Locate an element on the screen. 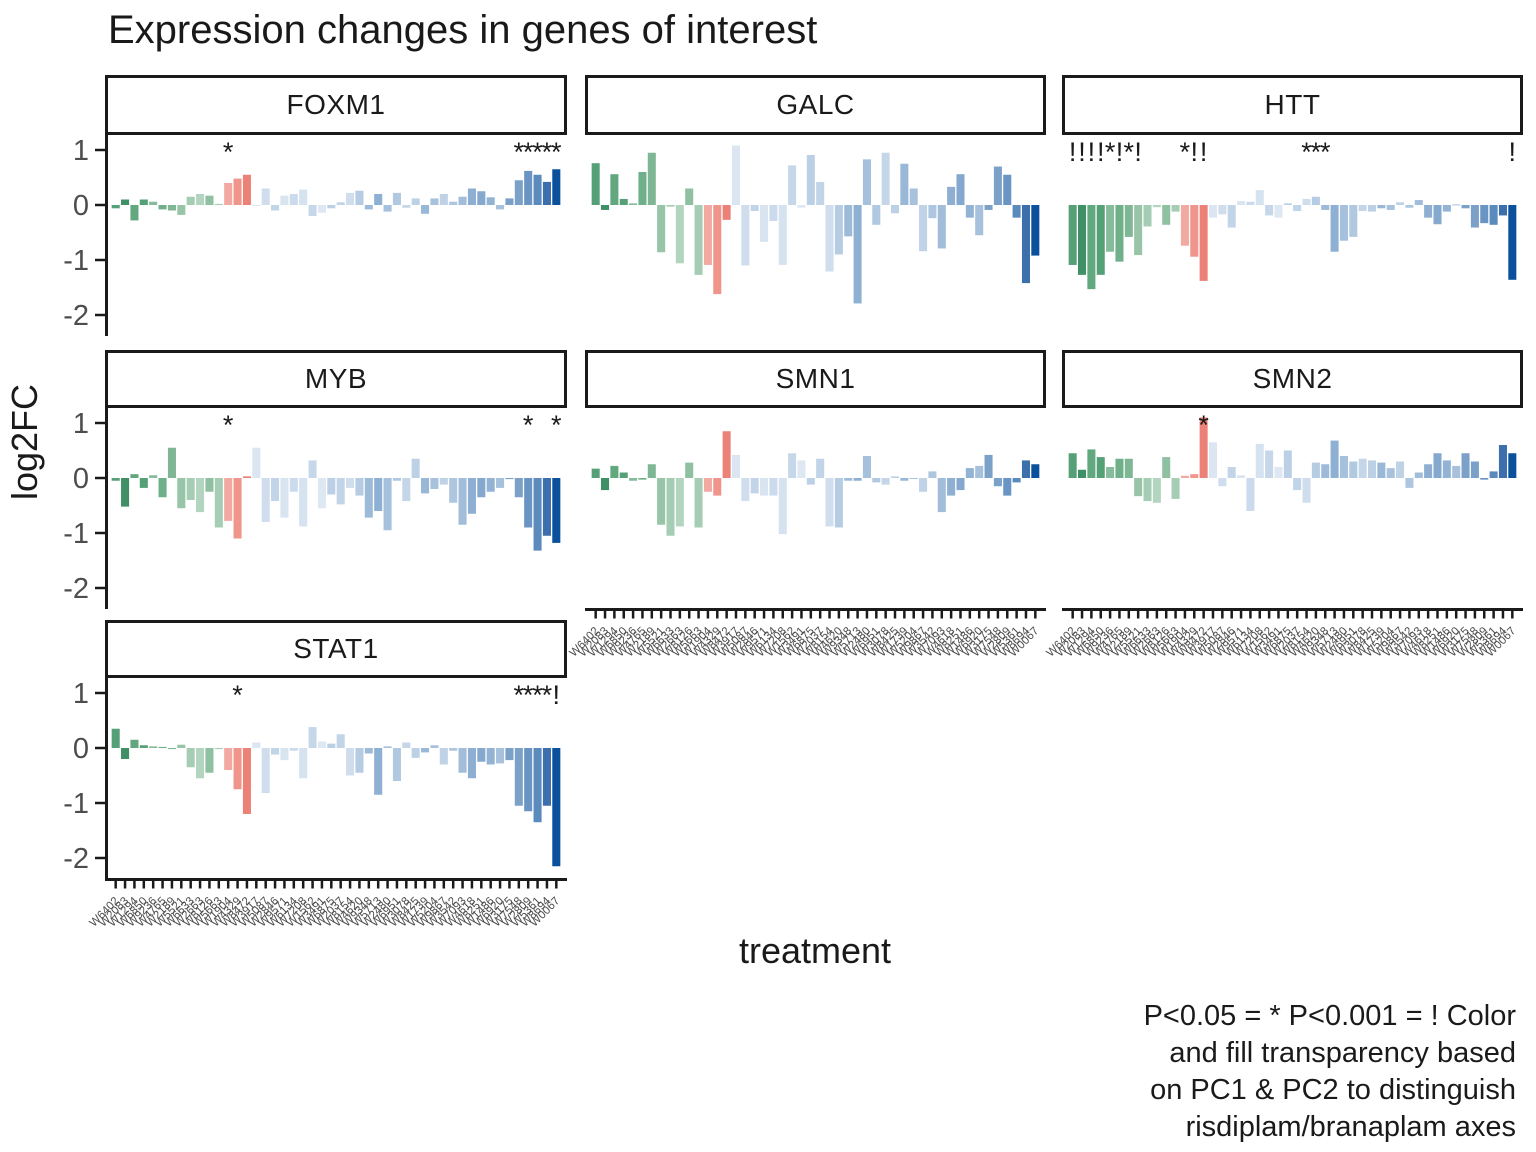 This screenshot has height=1152, width=1536. facet-strip-htt: HTT is located at coordinates (1292, 105).